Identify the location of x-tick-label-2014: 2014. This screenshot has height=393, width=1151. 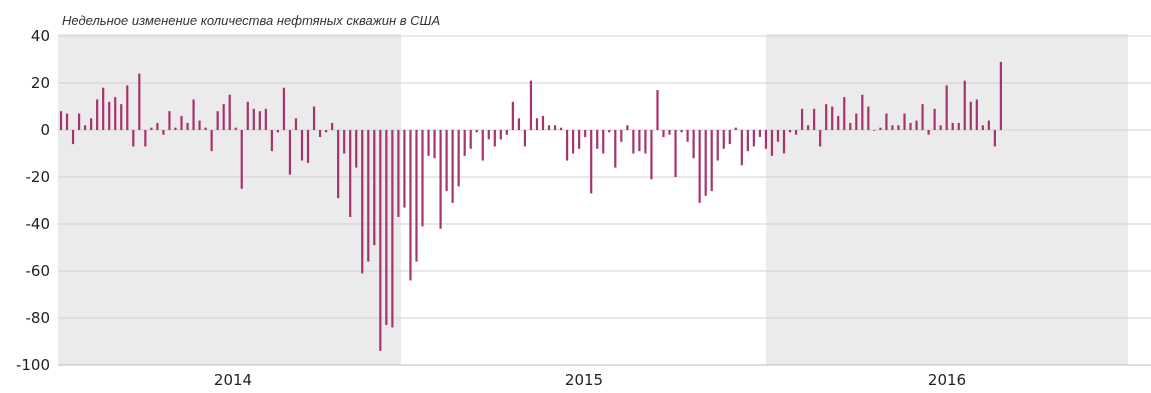
(233, 380).